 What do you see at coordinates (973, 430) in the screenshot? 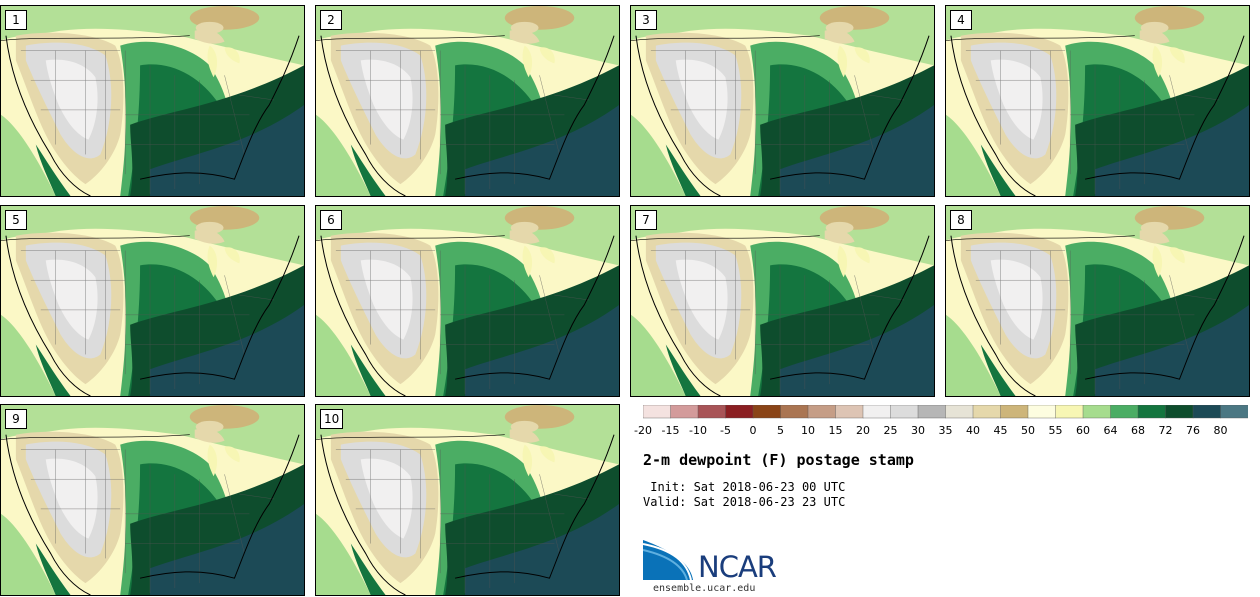
I see `legend-tick-label: 40` at bounding box center [973, 430].